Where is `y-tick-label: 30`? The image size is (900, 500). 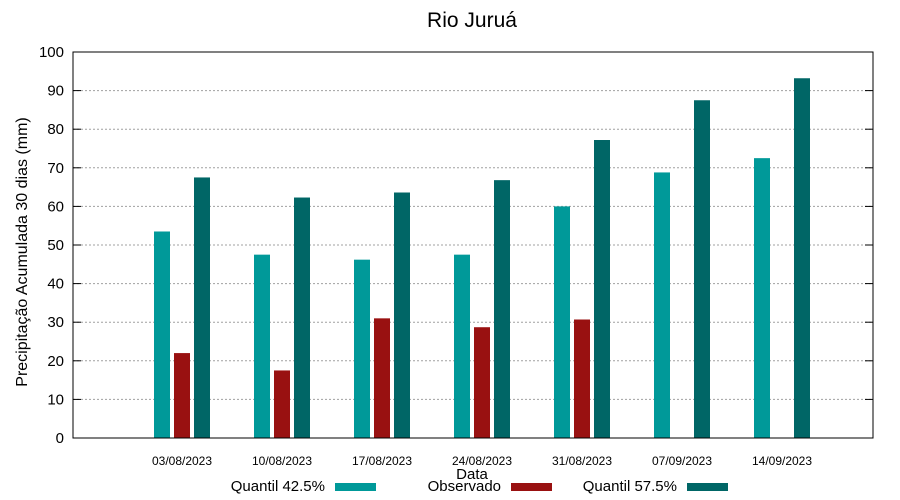
y-tick-label: 30 is located at coordinates (55, 322).